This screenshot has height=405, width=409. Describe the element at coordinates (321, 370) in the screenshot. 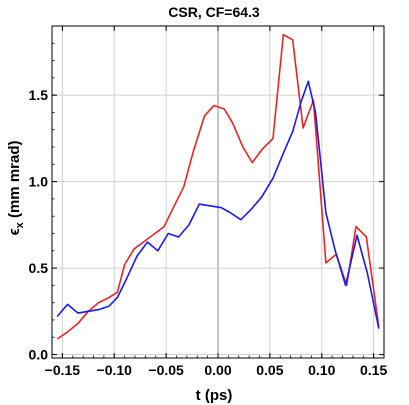

I see `x-tick-label: 0.10` at that location.